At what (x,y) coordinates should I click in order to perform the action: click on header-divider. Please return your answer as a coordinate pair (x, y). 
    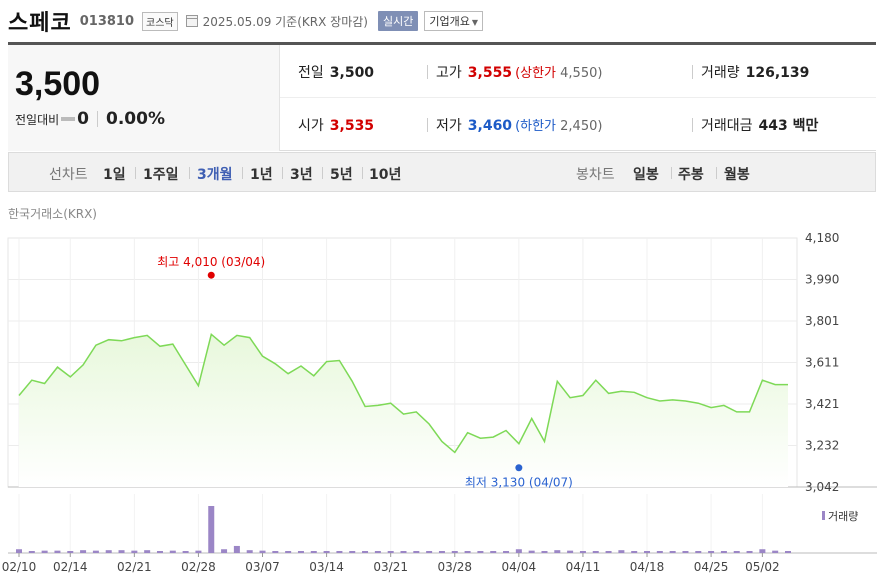
    Looking at the image, I should click on (442, 43).